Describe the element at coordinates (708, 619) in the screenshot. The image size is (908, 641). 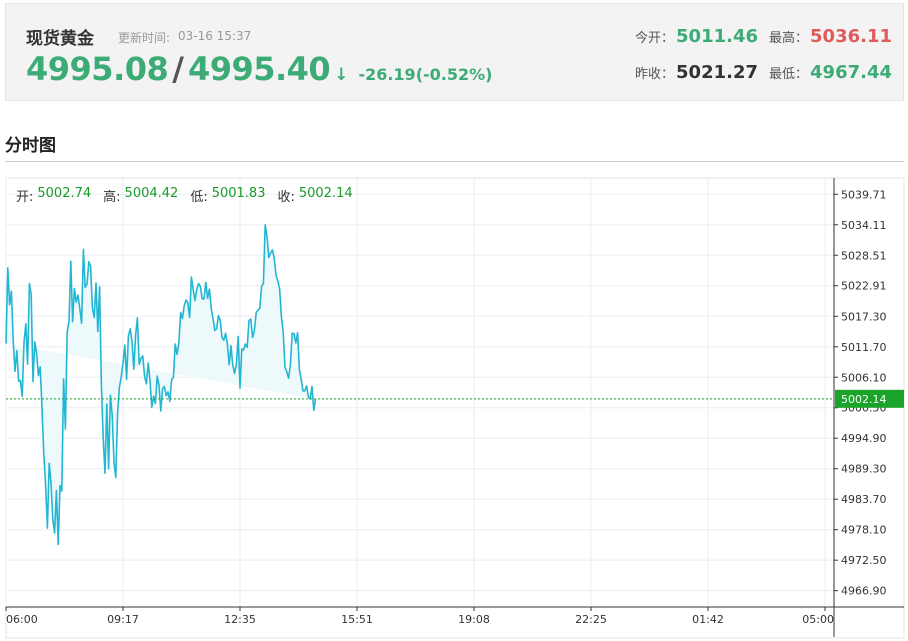
I see `x-tick-label: 01:42` at that location.